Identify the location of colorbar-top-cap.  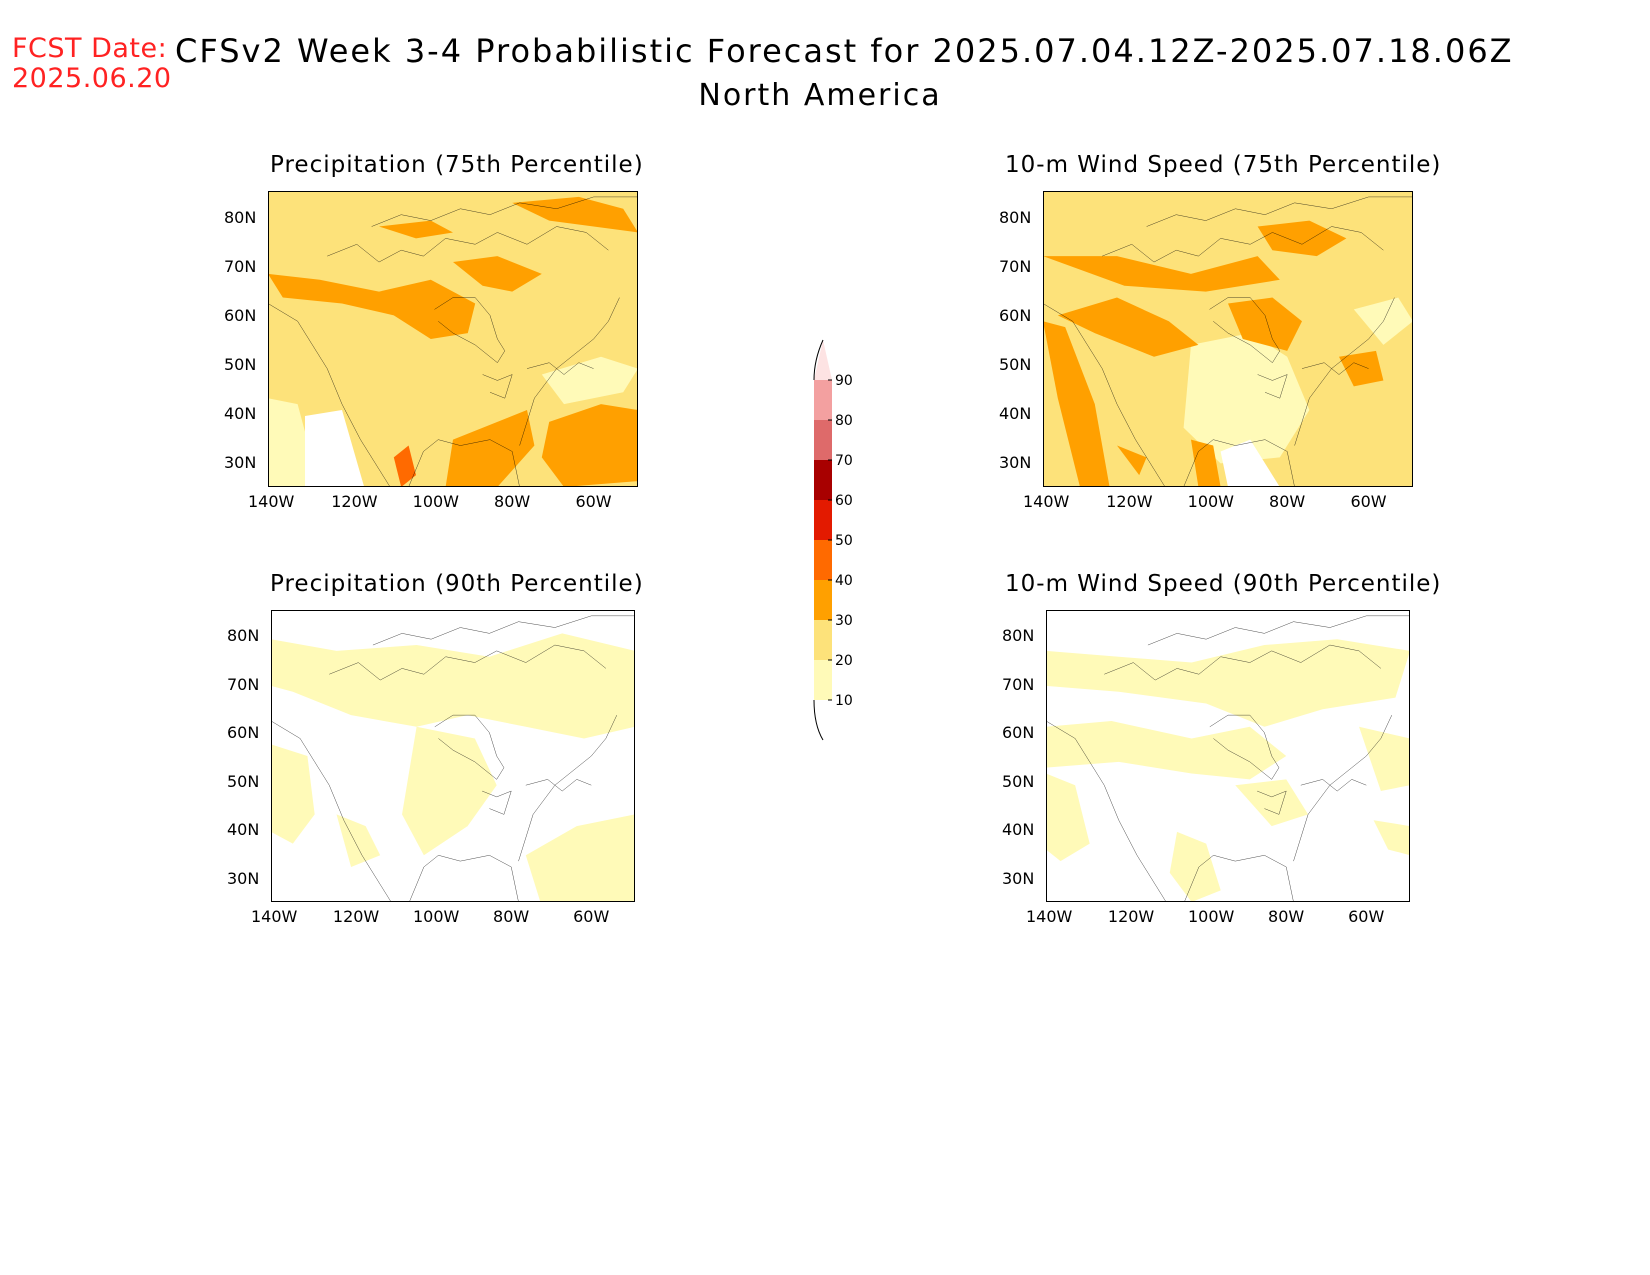
(823, 360).